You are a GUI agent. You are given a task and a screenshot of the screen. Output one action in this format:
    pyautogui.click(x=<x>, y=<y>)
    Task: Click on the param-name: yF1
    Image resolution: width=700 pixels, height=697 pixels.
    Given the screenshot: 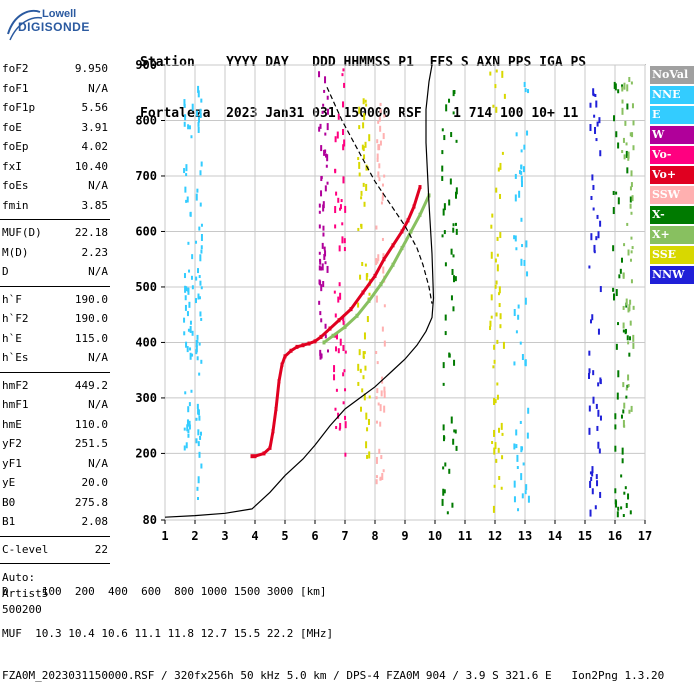 What is the action you would take?
    pyautogui.click(x=12, y=463)
    